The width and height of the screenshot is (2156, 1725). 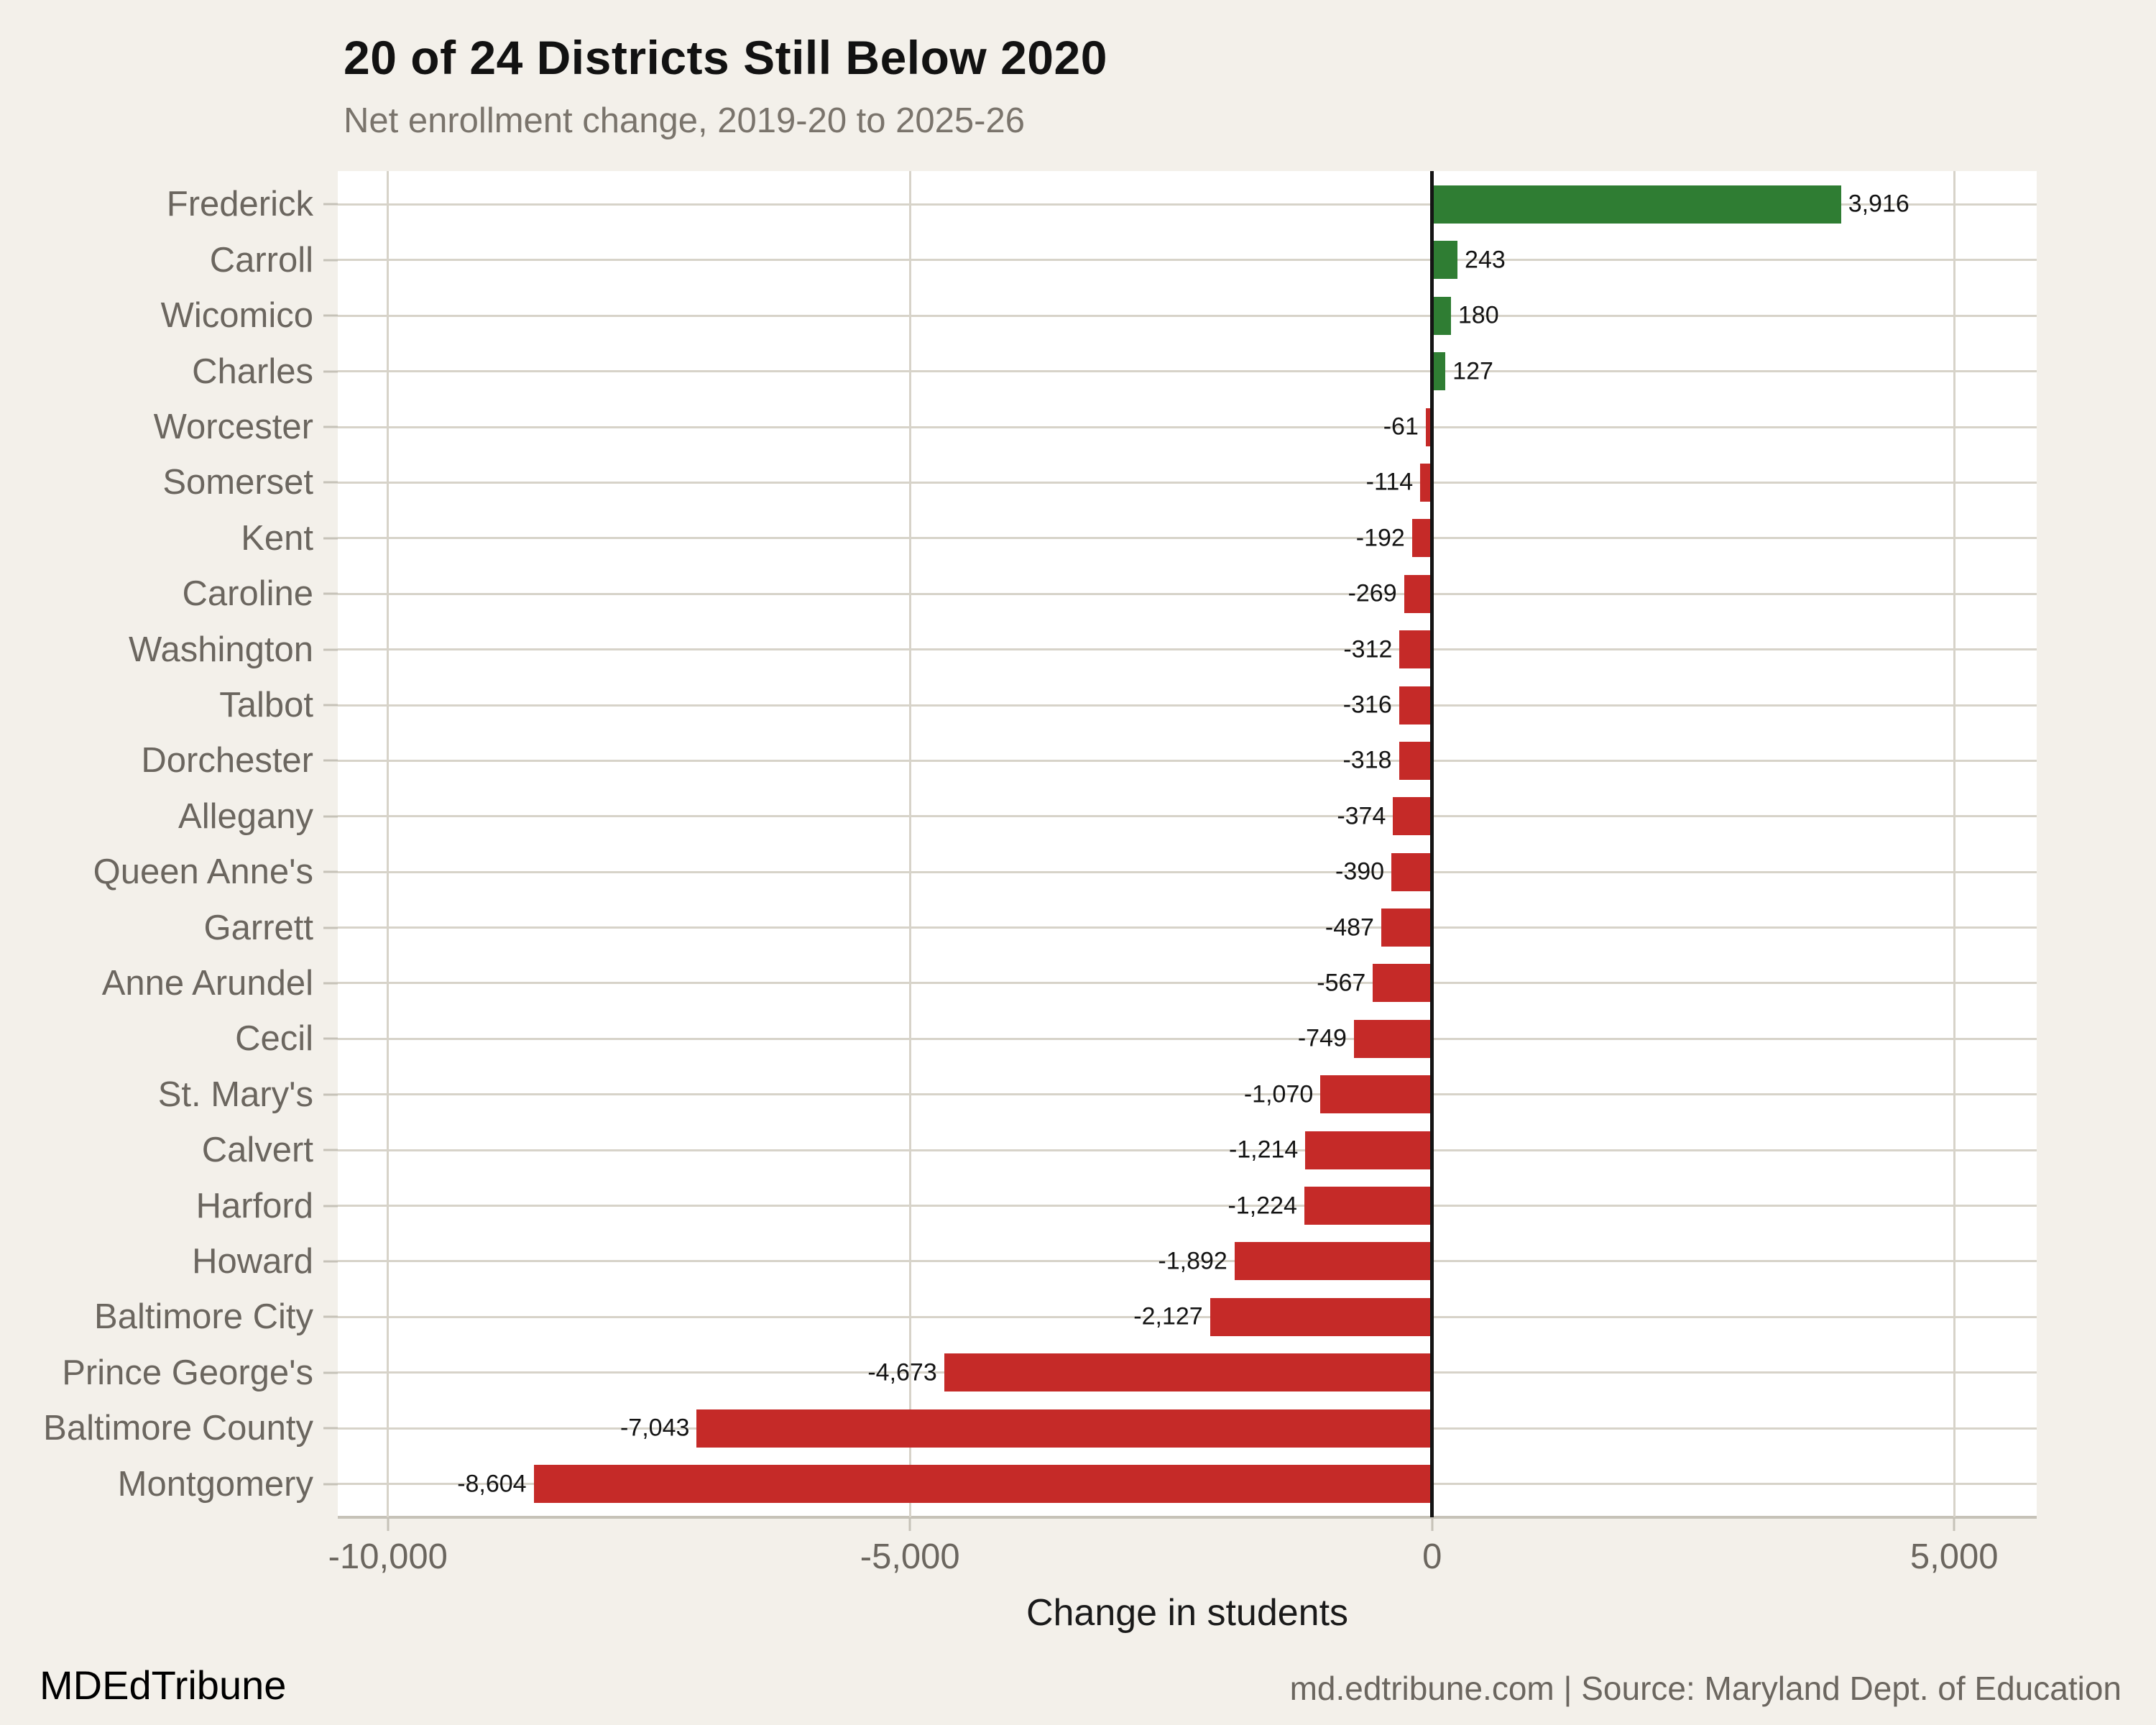 What do you see at coordinates (1485, 260) in the screenshot?
I see `bar-value-label: 243` at bounding box center [1485, 260].